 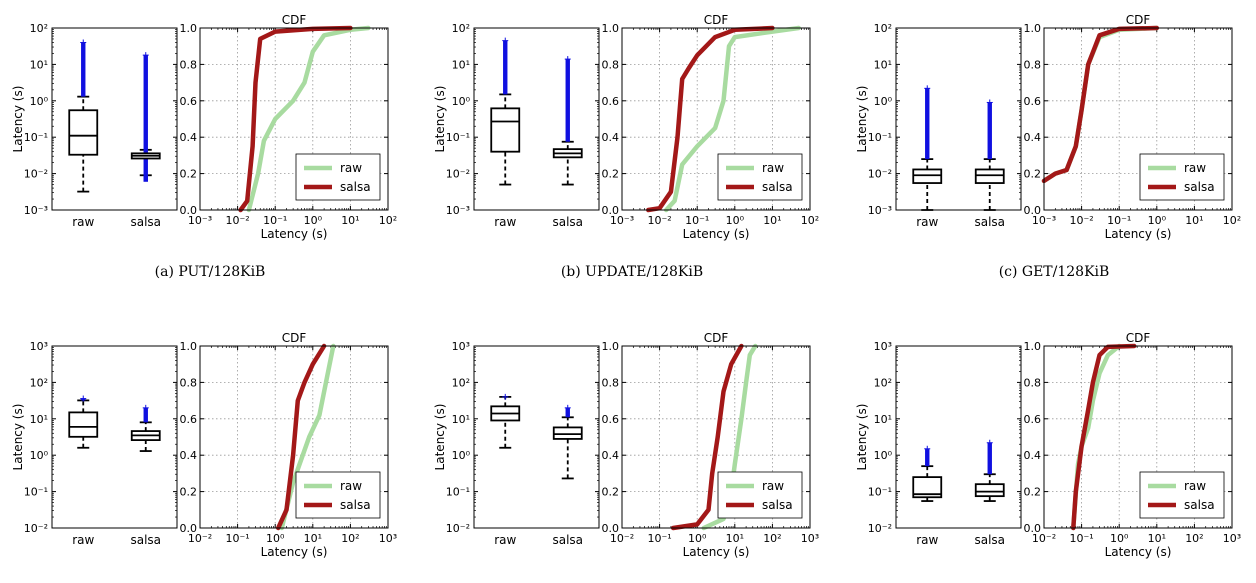 What do you see at coordinates (1033, 210) in the screenshot?
I see `y-tick-label: 0.0` at bounding box center [1033, 210].